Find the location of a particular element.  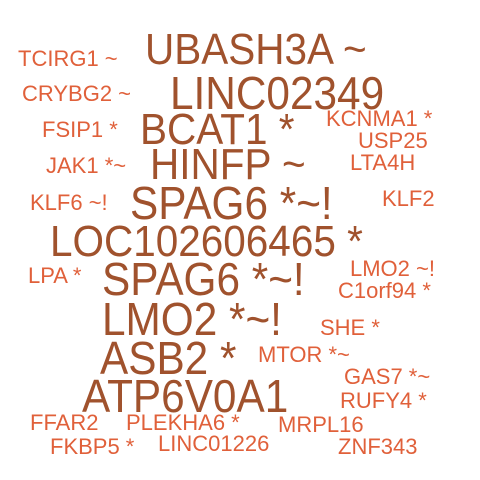

word-rufy4: RUFY4 * is located at coordinates (383, 400).